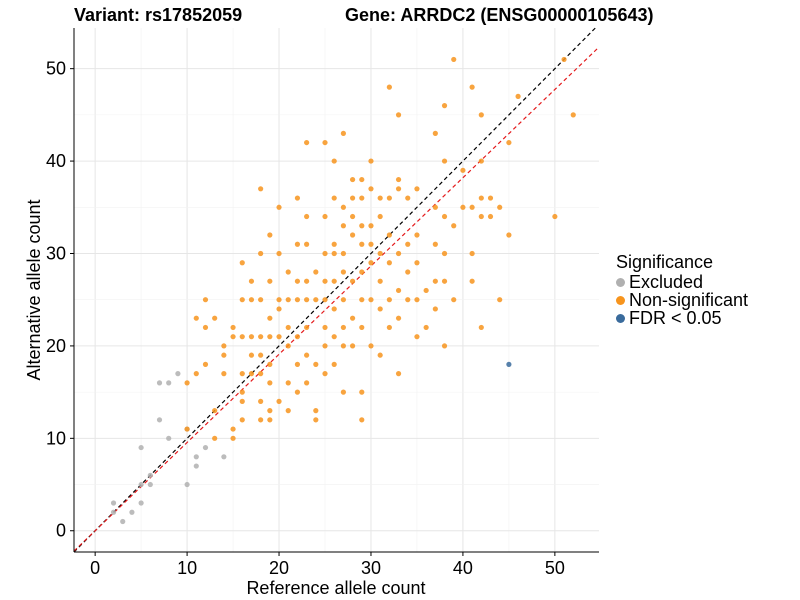  I want to click on legend-label-non-significant: Non-significant, so click(689, 299).